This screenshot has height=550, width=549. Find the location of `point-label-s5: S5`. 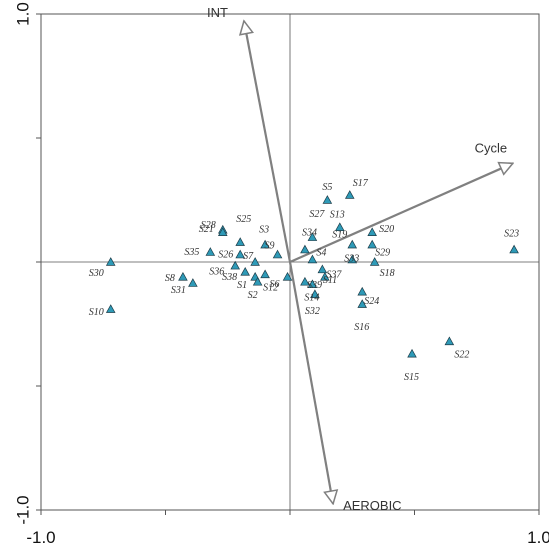

point-label-s5: S5 is located at coordinates (327, 187).